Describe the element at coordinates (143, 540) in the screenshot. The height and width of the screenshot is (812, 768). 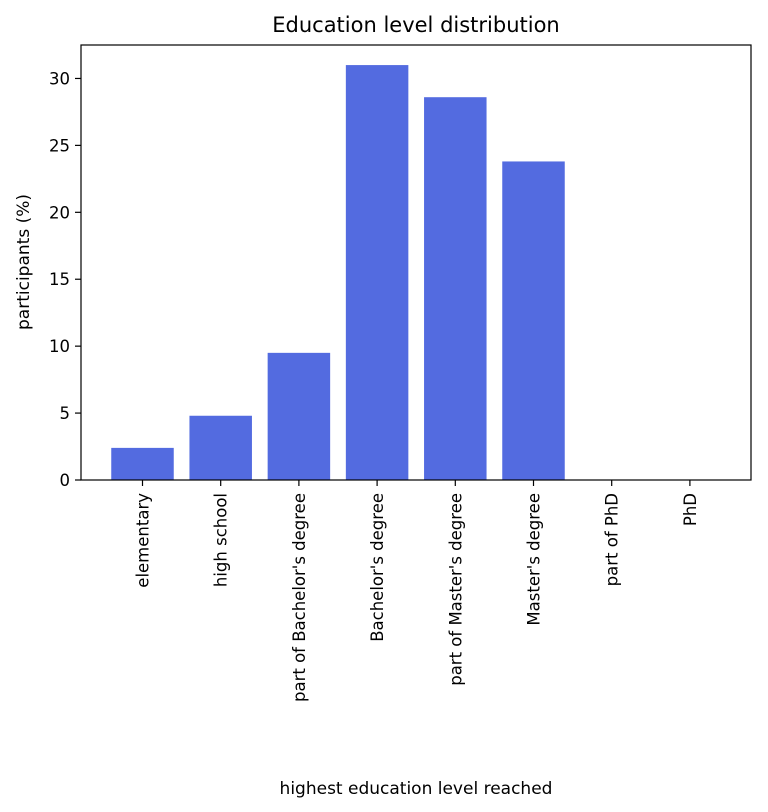
I see `x-tick-label-0: elementary` at that location.